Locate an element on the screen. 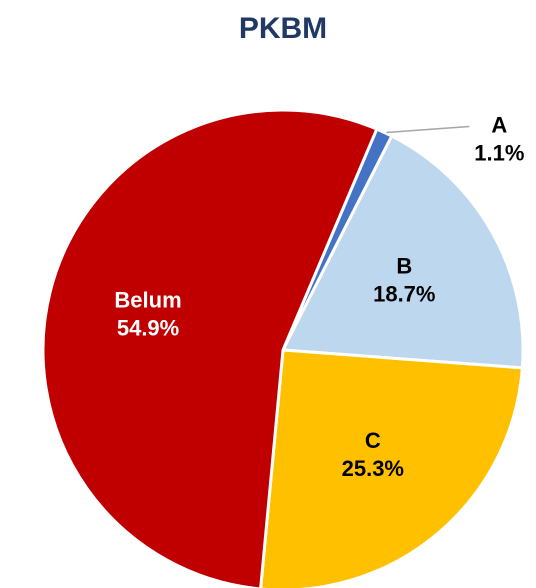 The width and height of the screenshot is (536, 588). slice-name: A is located at coordinates (499, 124).